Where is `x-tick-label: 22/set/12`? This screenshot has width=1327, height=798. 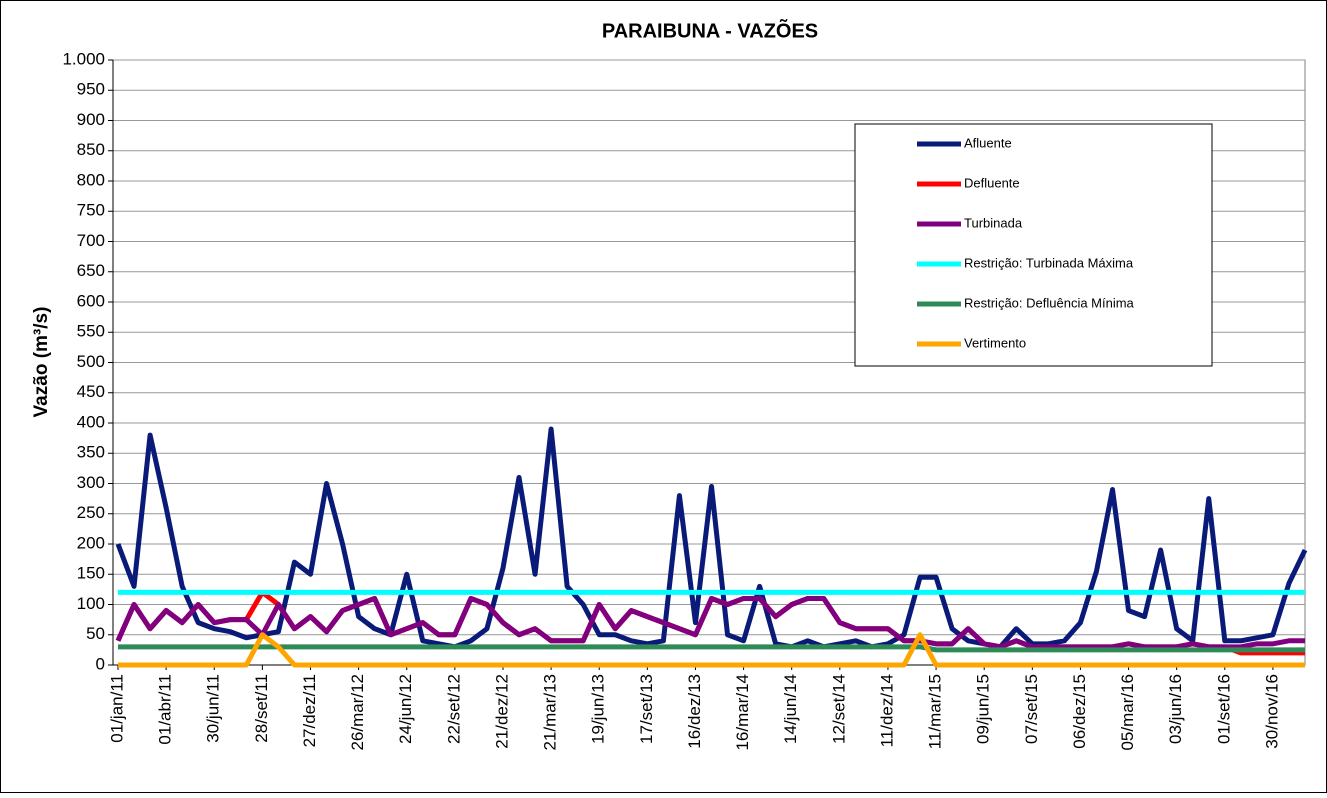 x-tick-label: 22/set/12 is located at coordinates (453, 709).